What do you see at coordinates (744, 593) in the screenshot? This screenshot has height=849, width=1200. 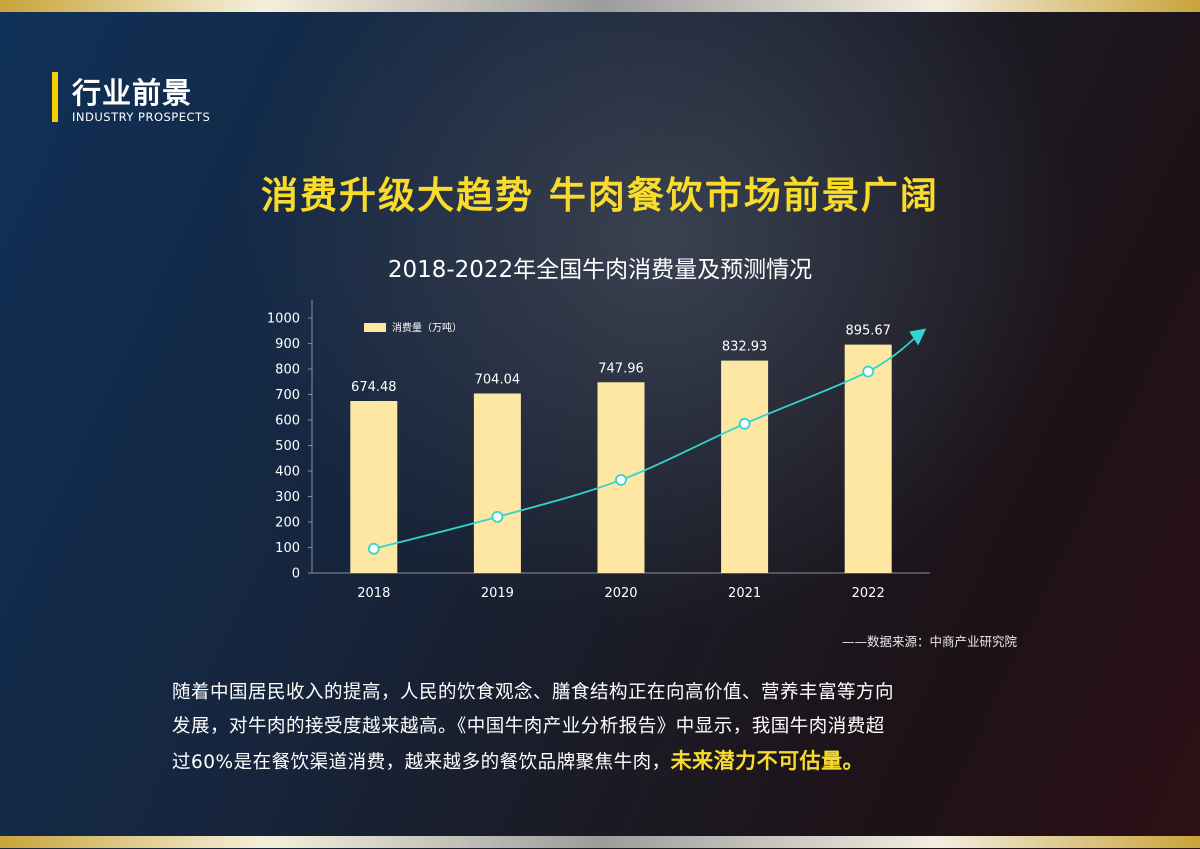 I see `x-tick-label: 2021` at bounding box center [744, 593].